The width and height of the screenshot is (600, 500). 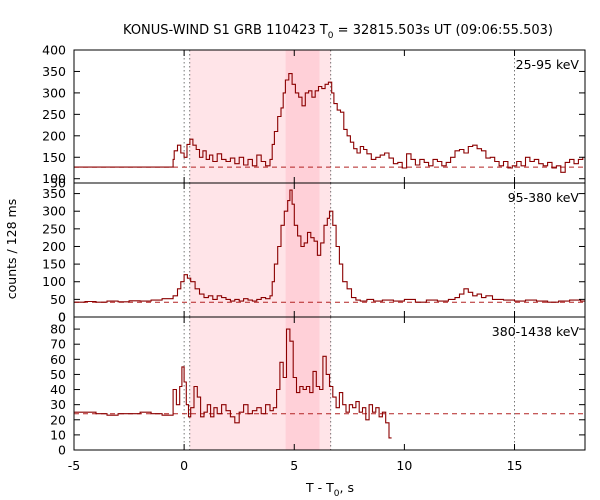 I want to click on y-axis-label: counts / 128 ms, so click(x=11, y=249).